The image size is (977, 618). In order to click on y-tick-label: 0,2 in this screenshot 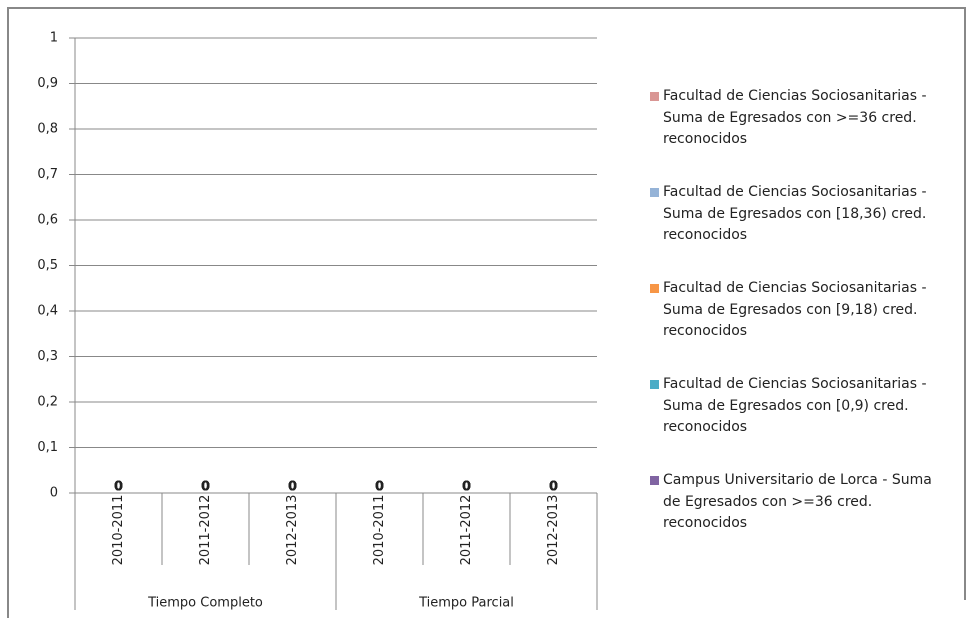, I will do `click(47, 402)`.